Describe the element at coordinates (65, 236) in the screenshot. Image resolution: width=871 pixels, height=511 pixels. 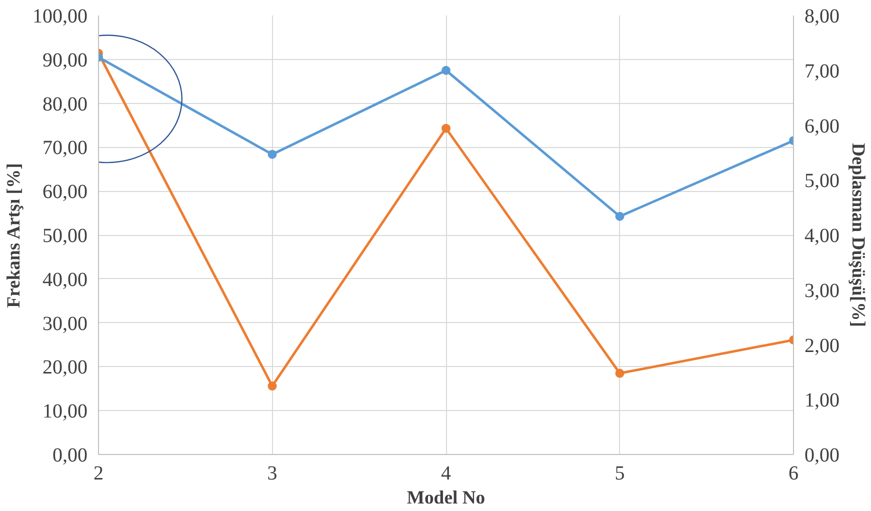
I see `y-tick-label: 50,00` at that location.